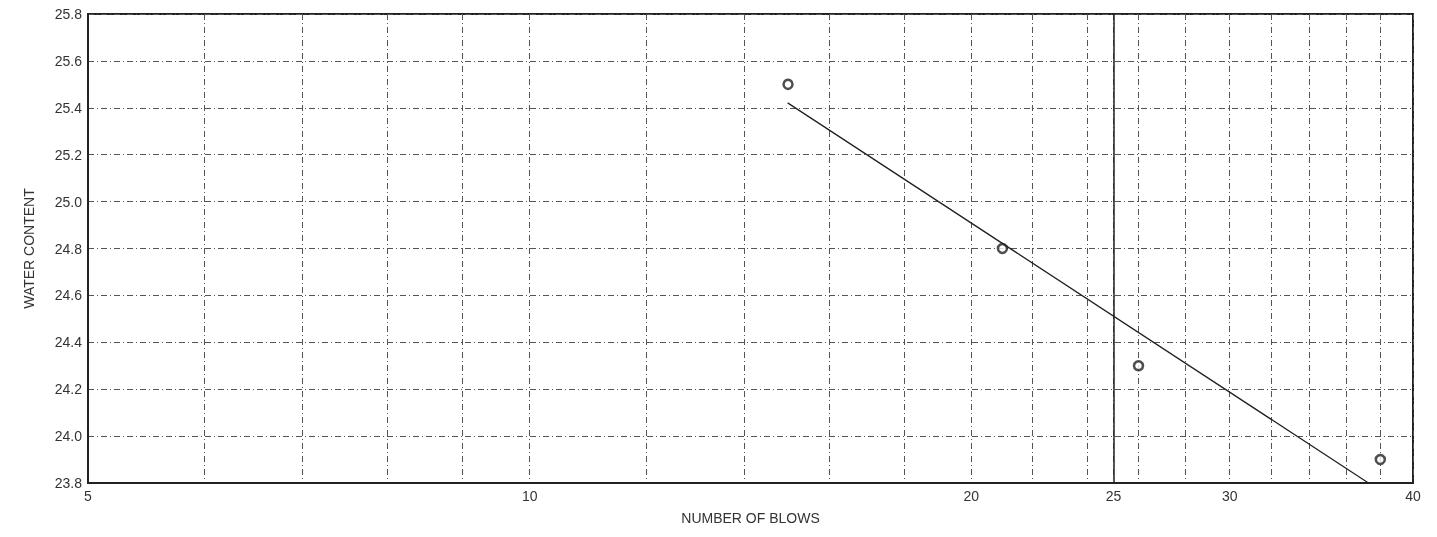  What do you see at coordinates (68, 107) in the screenshot?
I see `y-tick-label: 25.4` at bounding box center [68, 107].